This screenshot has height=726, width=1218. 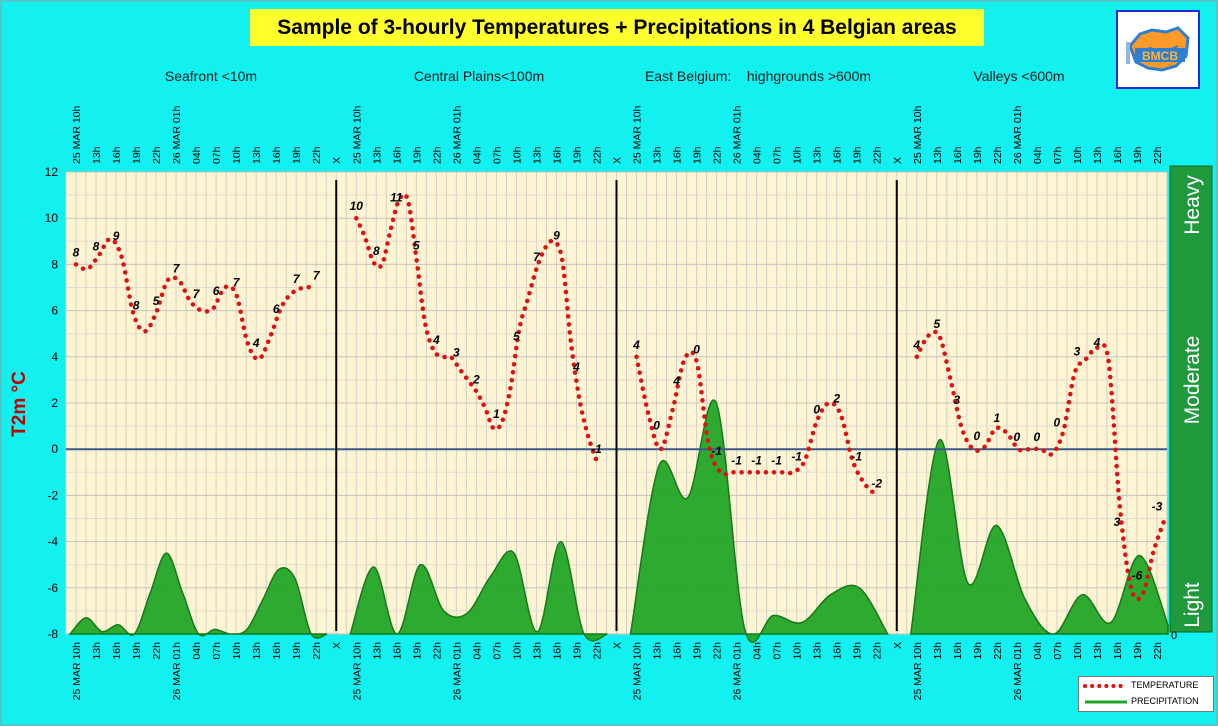 I want to click on svg-text: BMCB, so click(x=1160, y=56).